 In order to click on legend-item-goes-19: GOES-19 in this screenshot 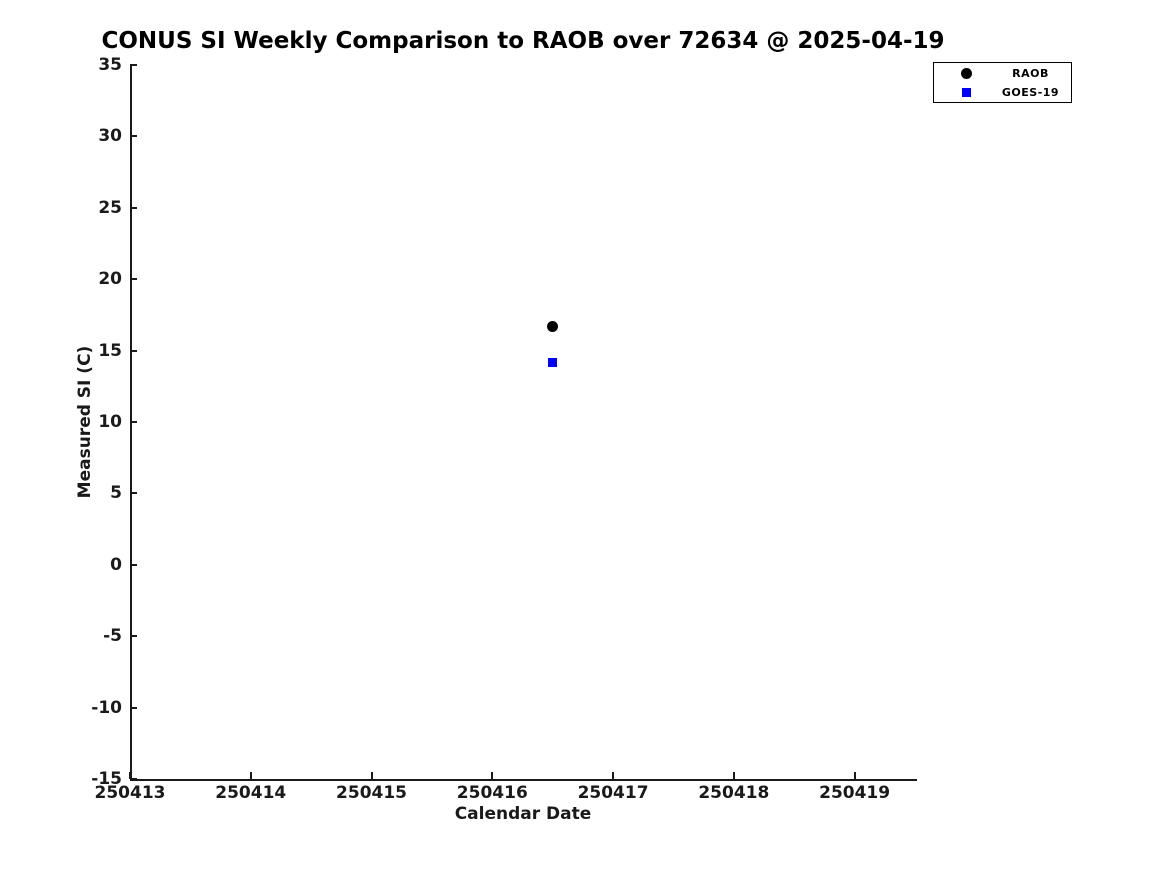, I will do `click(1002, 92)`.